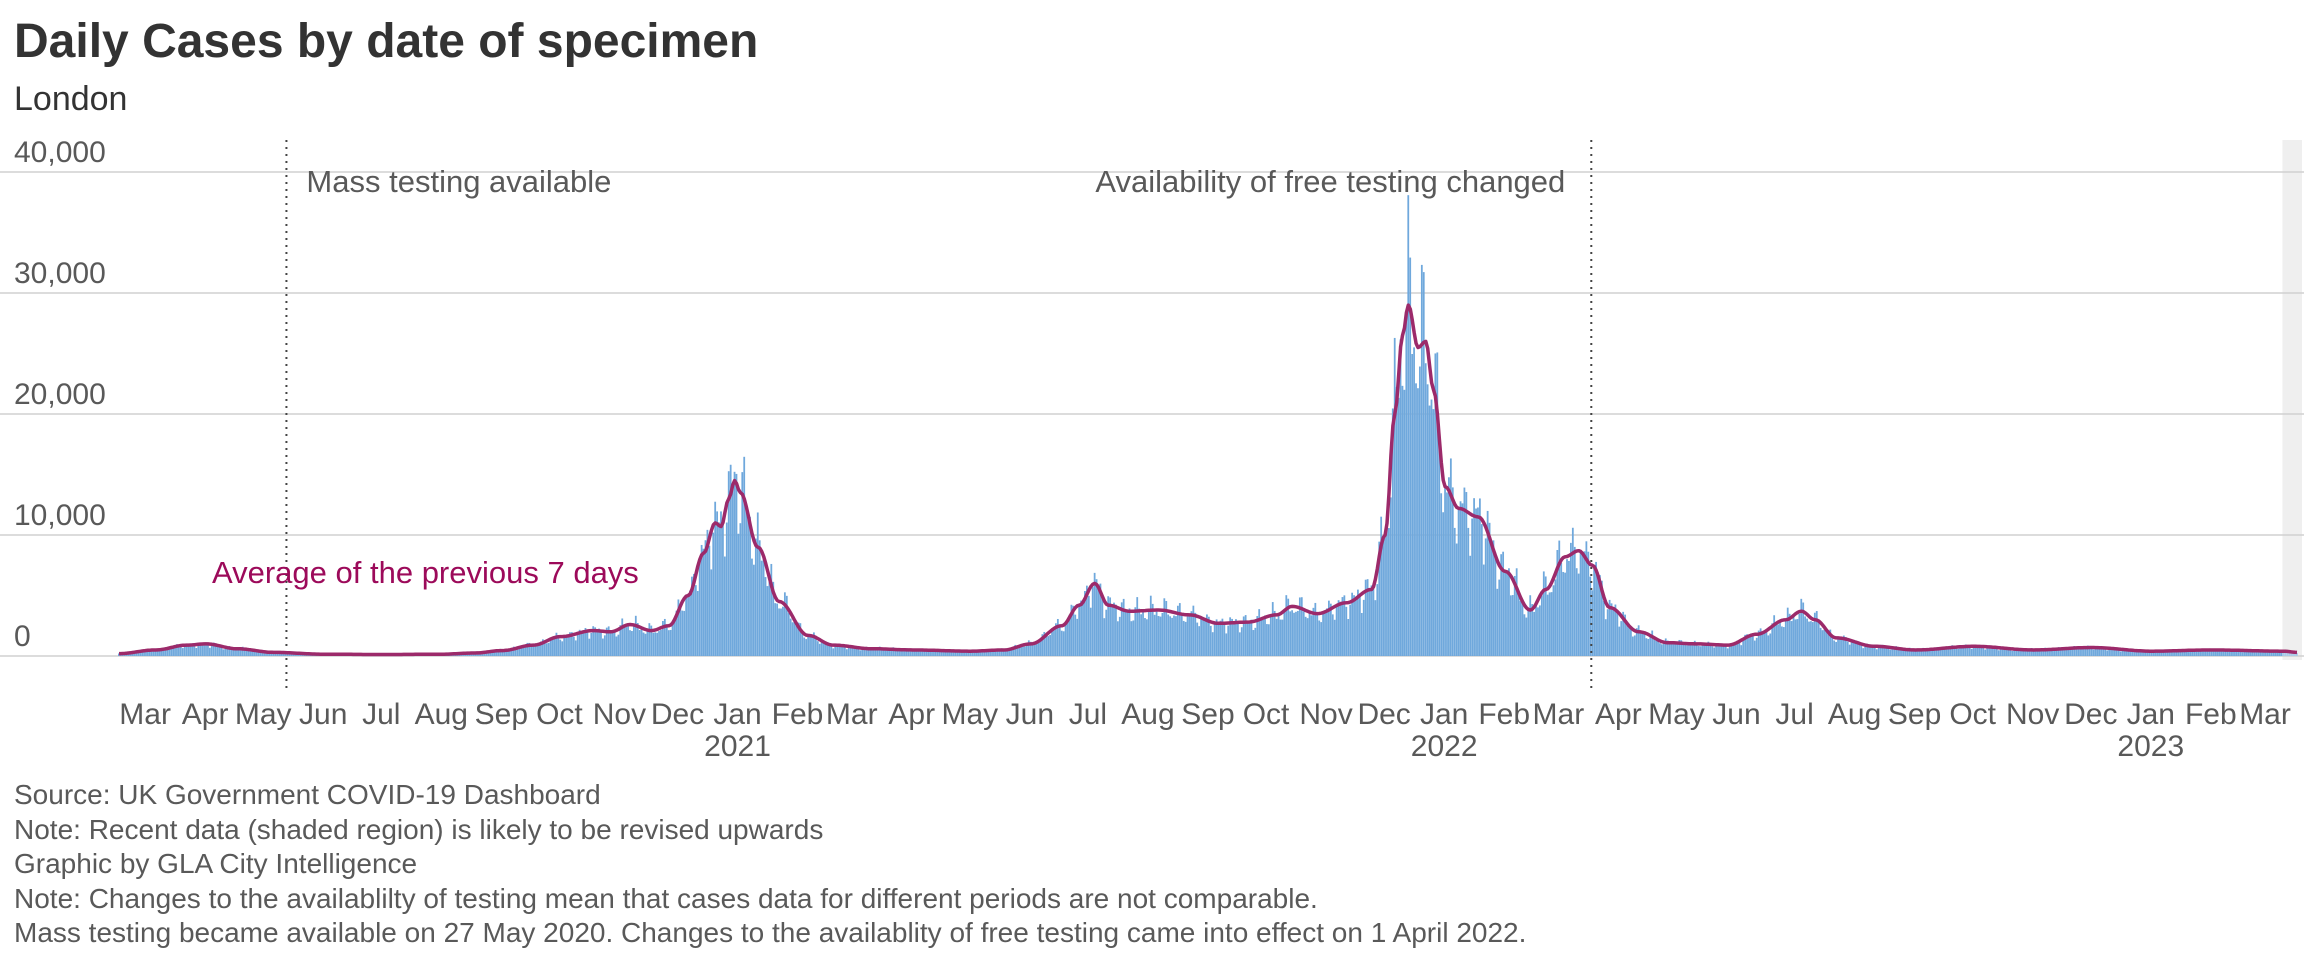  What do you see at coordinates (1504, 714) in the screenshot?
I see `x-tick-label: Feb` at bounding box center [1504, 714].